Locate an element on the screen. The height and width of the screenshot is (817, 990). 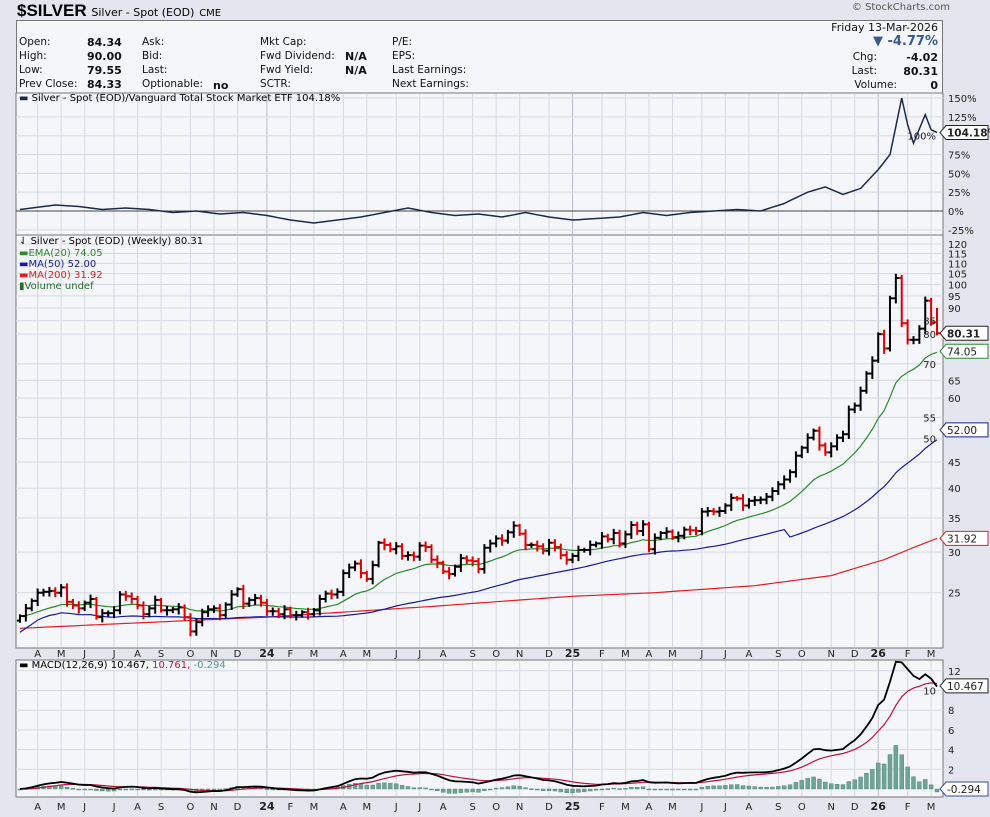
macd-tick-label: 4 is located at coordinates (951, 751).